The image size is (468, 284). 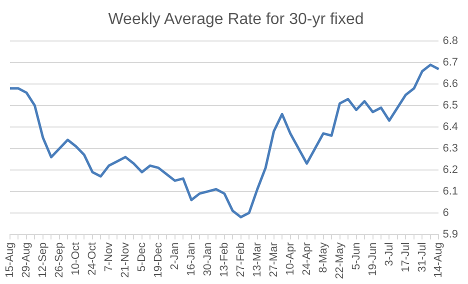 I want to click on y-tick-label: 6.5, so click(x=450, y=106).